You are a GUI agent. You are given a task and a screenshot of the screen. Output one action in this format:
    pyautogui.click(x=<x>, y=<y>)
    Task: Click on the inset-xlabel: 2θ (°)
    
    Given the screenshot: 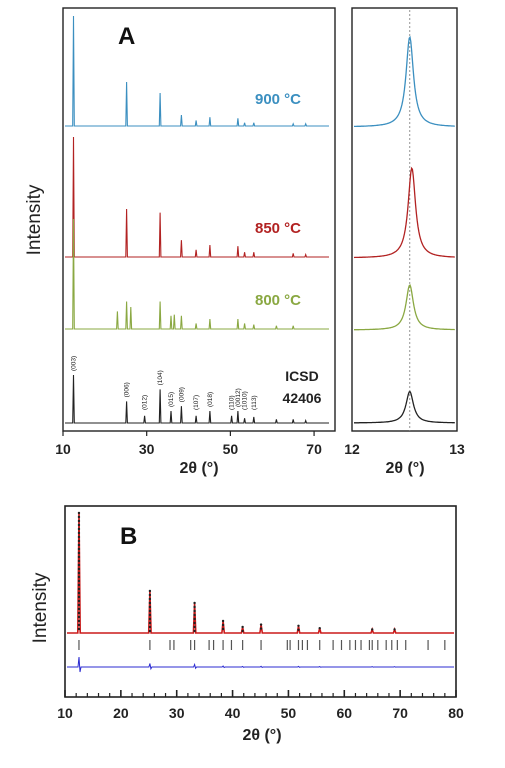 What is the action you would take?
    pyautogui.click(x=404, y=468)
    